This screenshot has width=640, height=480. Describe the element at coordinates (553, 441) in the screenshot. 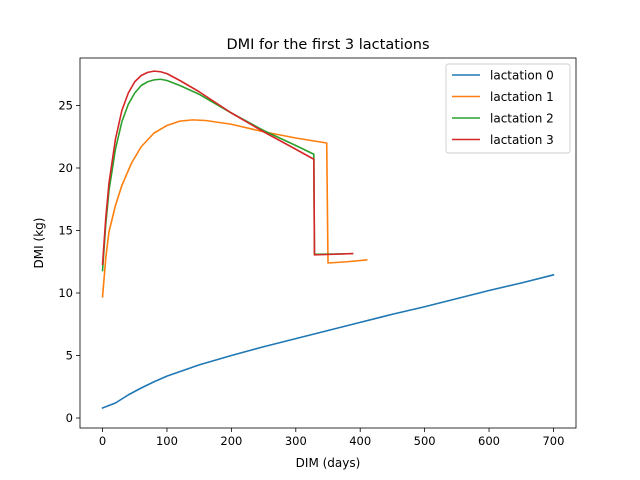

I see `x-tick-label: 700` at that location.